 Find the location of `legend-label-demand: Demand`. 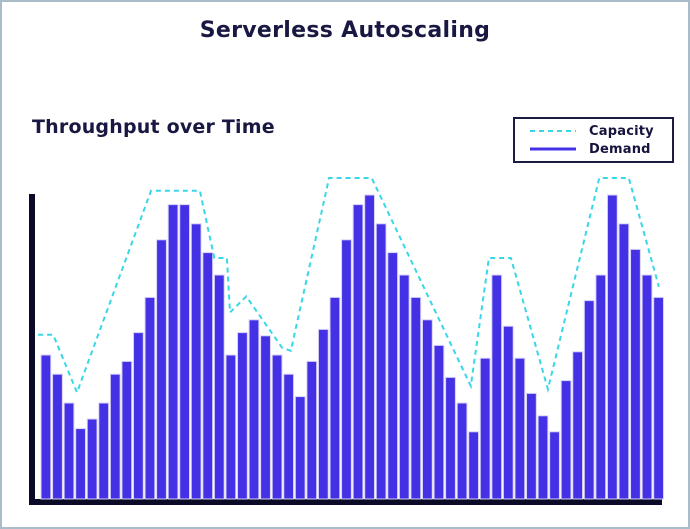

legend-label-demand: Demand is located at coordinates (620, 149).